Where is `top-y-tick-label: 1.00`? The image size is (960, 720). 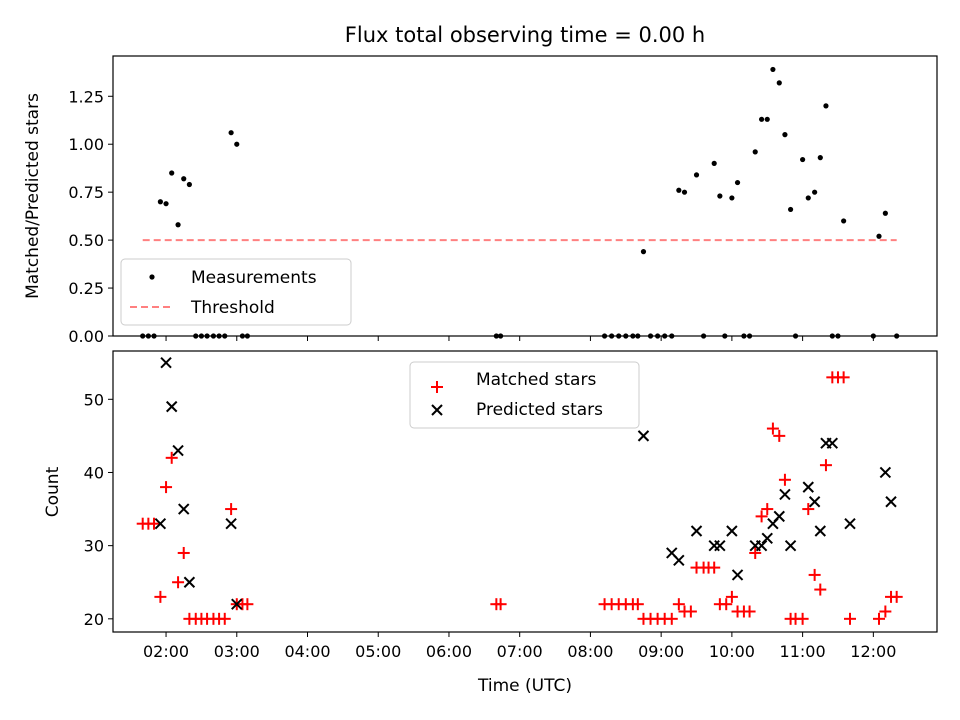 top-y-tick-label: 1.00 is located at coordinates (86, 144).